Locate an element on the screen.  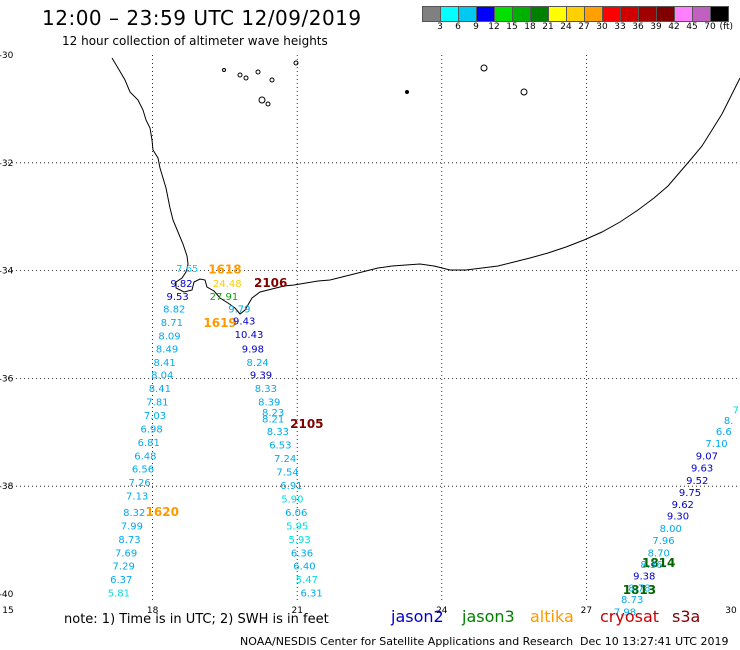
longitude-label: 15 is located at coordinates (7, 611).